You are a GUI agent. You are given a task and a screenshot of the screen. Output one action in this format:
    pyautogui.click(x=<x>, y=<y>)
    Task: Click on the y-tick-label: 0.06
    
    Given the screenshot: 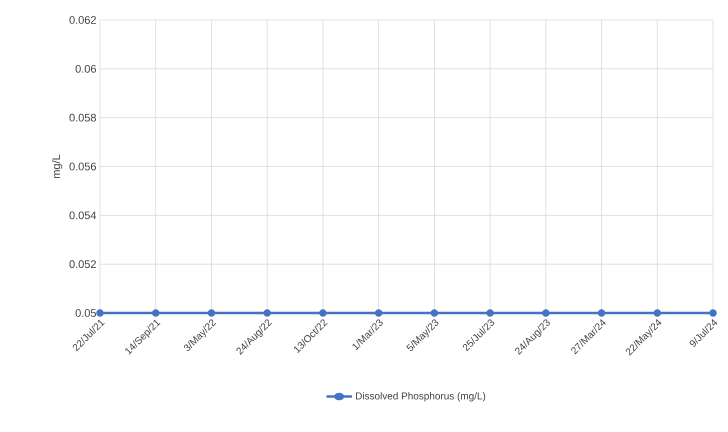 What is the action you would take?
    pyautogui.click(x=86, y=68)
    